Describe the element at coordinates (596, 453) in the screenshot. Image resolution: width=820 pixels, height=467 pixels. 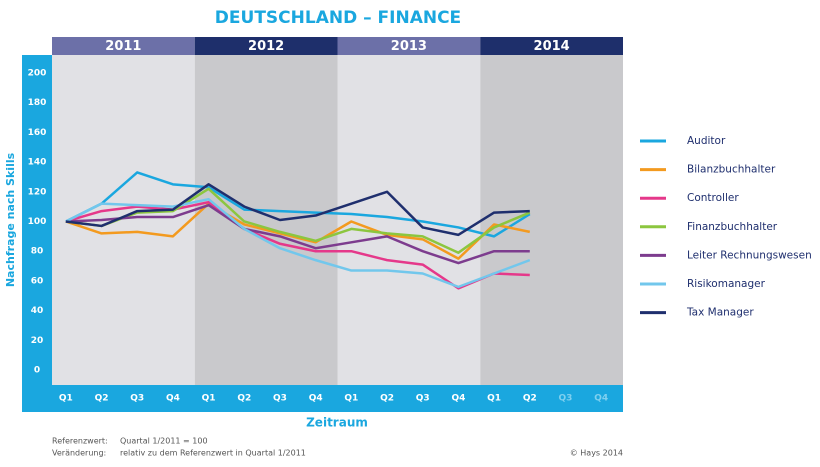
I see `source: © Hays 2014` at that location.